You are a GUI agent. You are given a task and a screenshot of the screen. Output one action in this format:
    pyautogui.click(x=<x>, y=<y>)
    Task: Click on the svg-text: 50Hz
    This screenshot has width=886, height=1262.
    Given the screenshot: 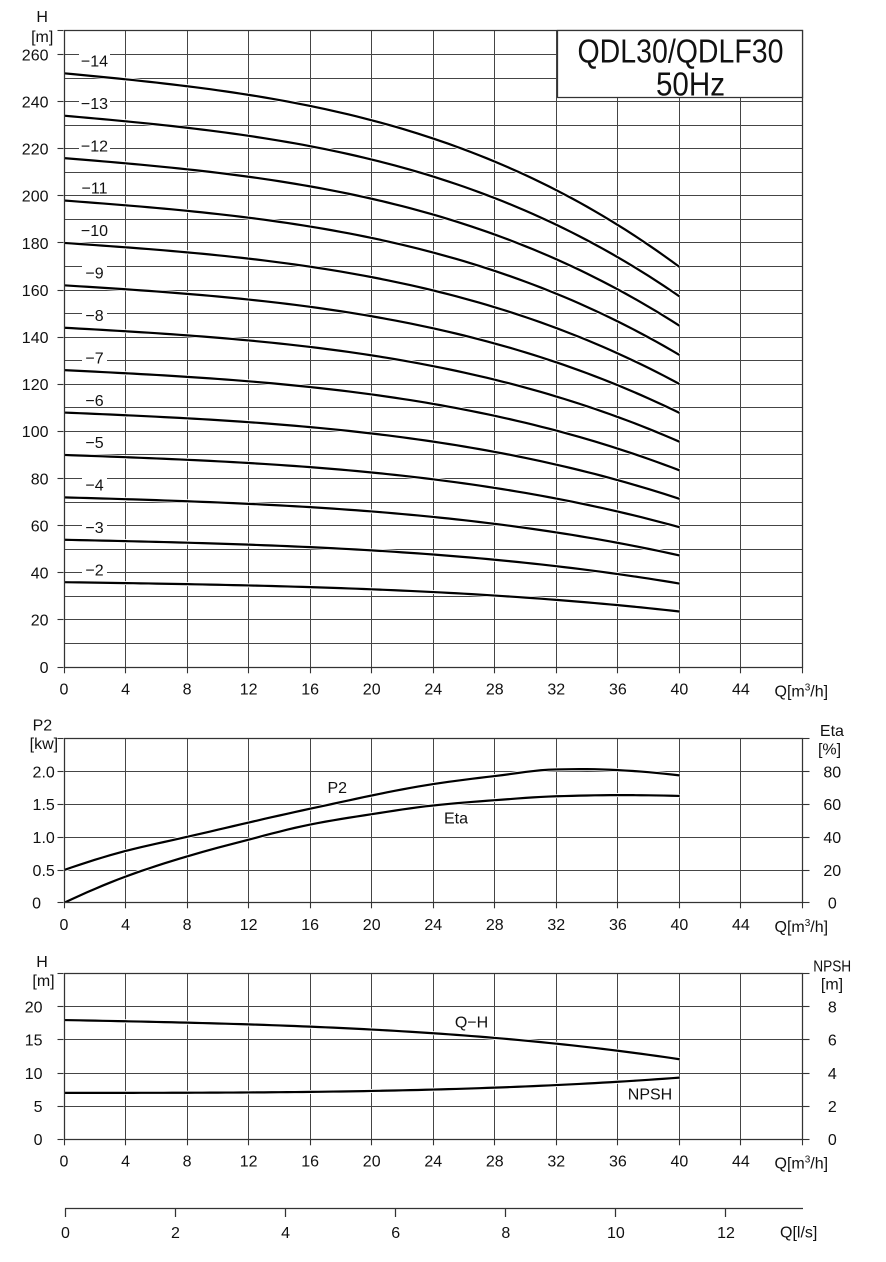 What is the action you would take?
    pyautogui.click(x=690, y=85)
    